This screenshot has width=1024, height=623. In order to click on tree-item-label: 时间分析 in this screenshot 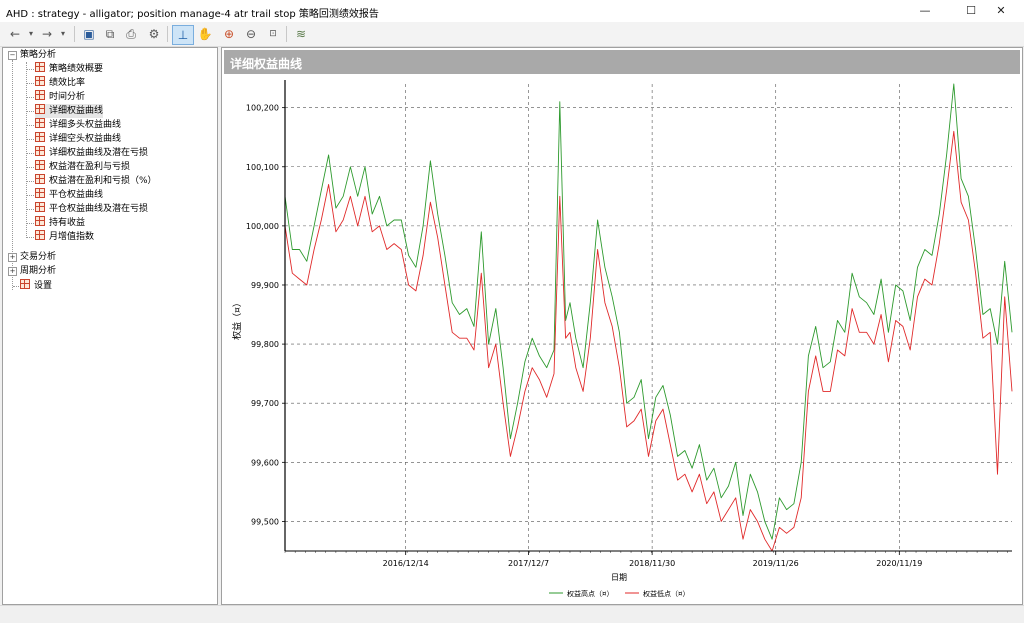, I will do `click(67, 97)`.